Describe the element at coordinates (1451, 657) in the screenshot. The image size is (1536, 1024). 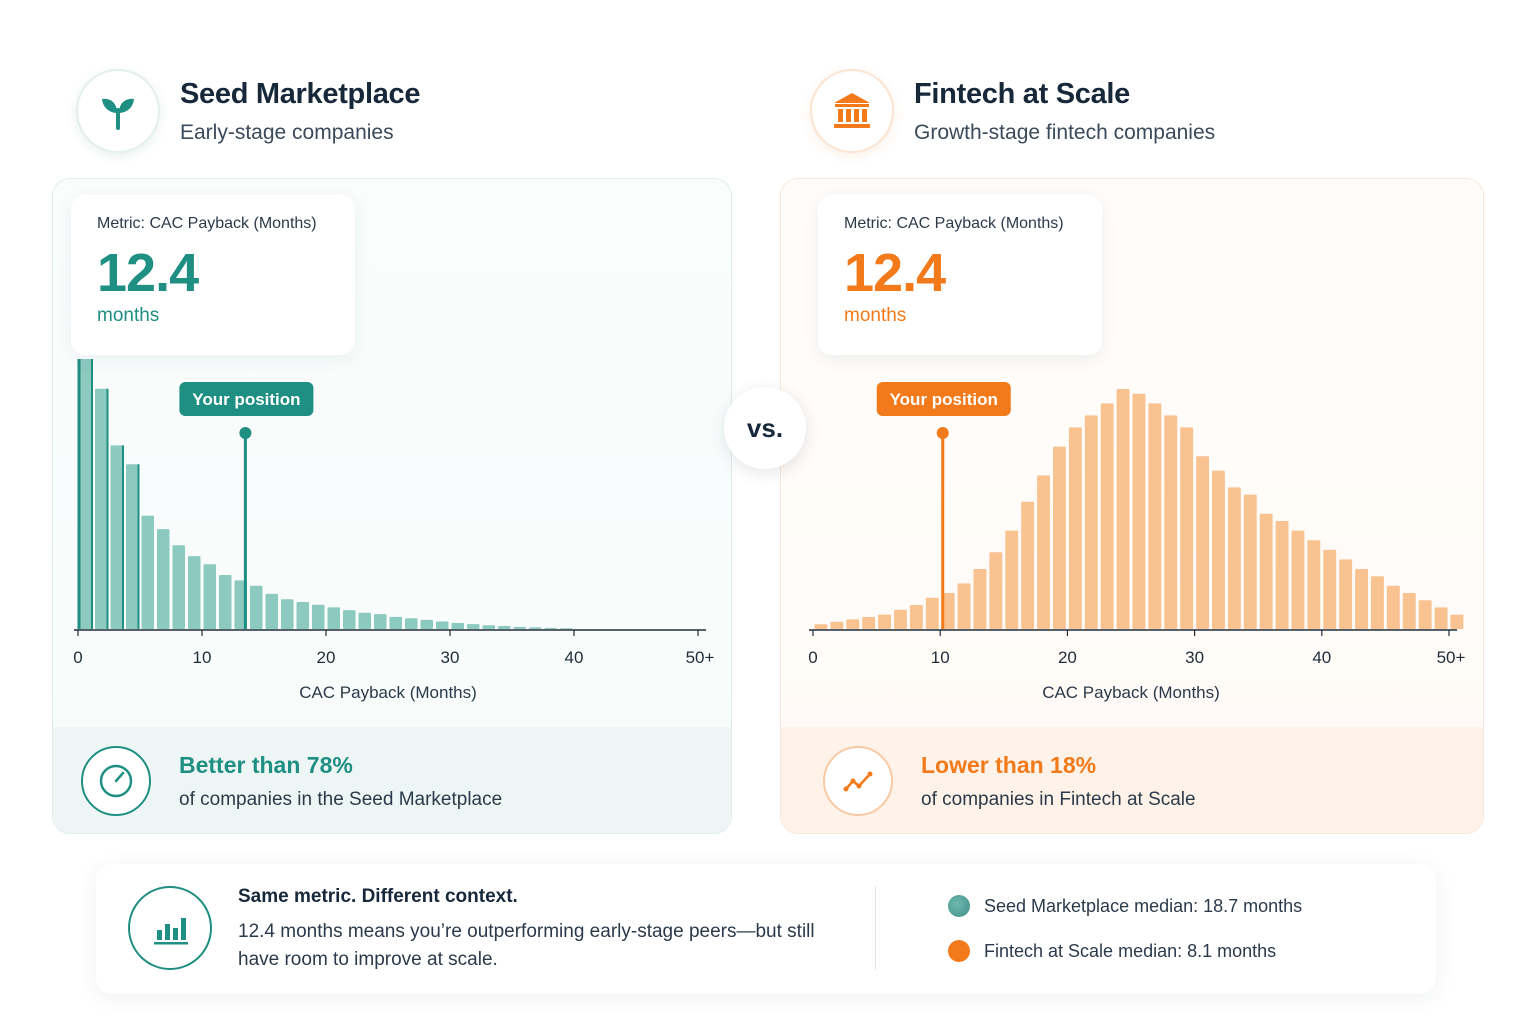
I see `x-tick-label: 50+` at that location.